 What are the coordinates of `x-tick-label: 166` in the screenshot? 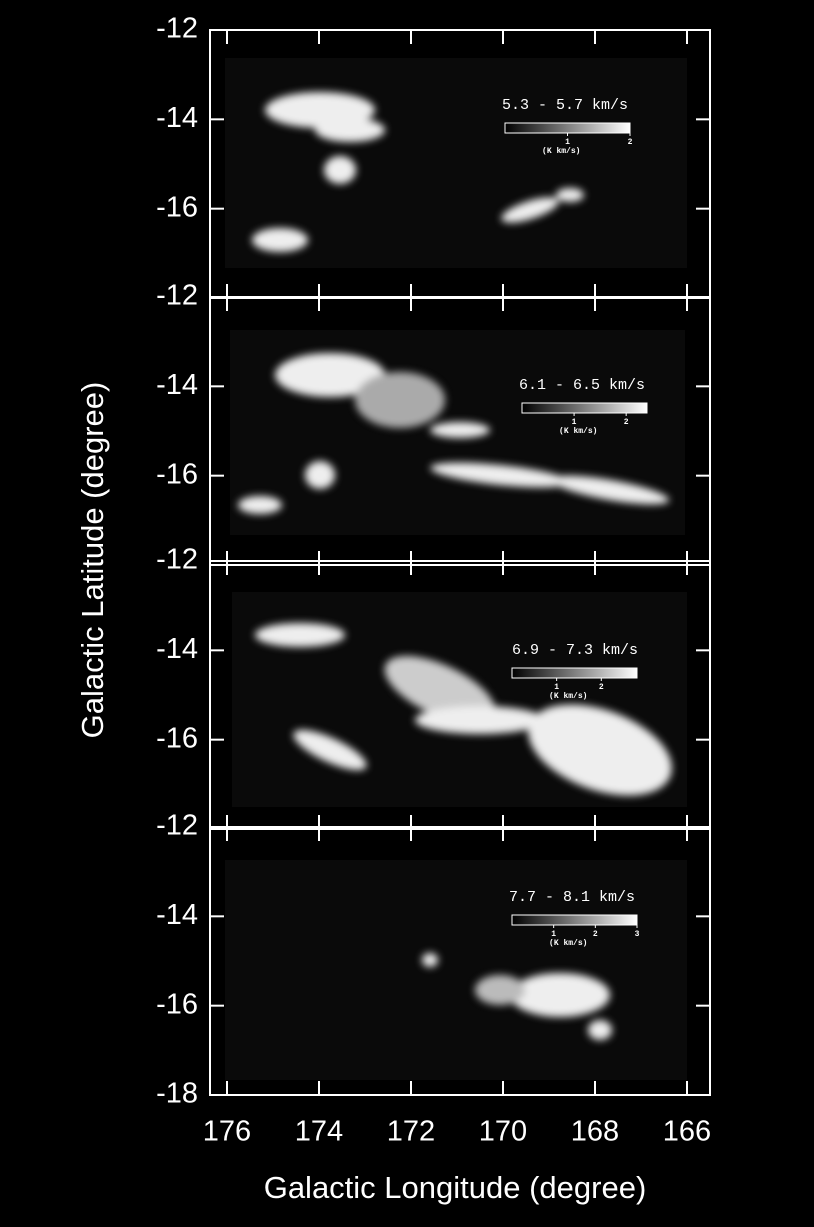 It's located at (687, 1132).